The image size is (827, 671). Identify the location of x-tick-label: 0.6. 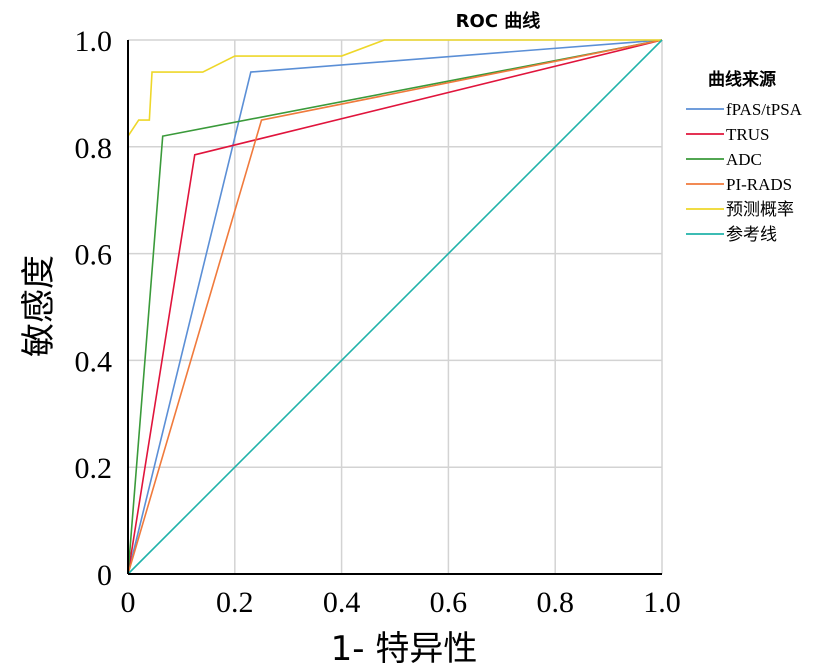
(449, 602).